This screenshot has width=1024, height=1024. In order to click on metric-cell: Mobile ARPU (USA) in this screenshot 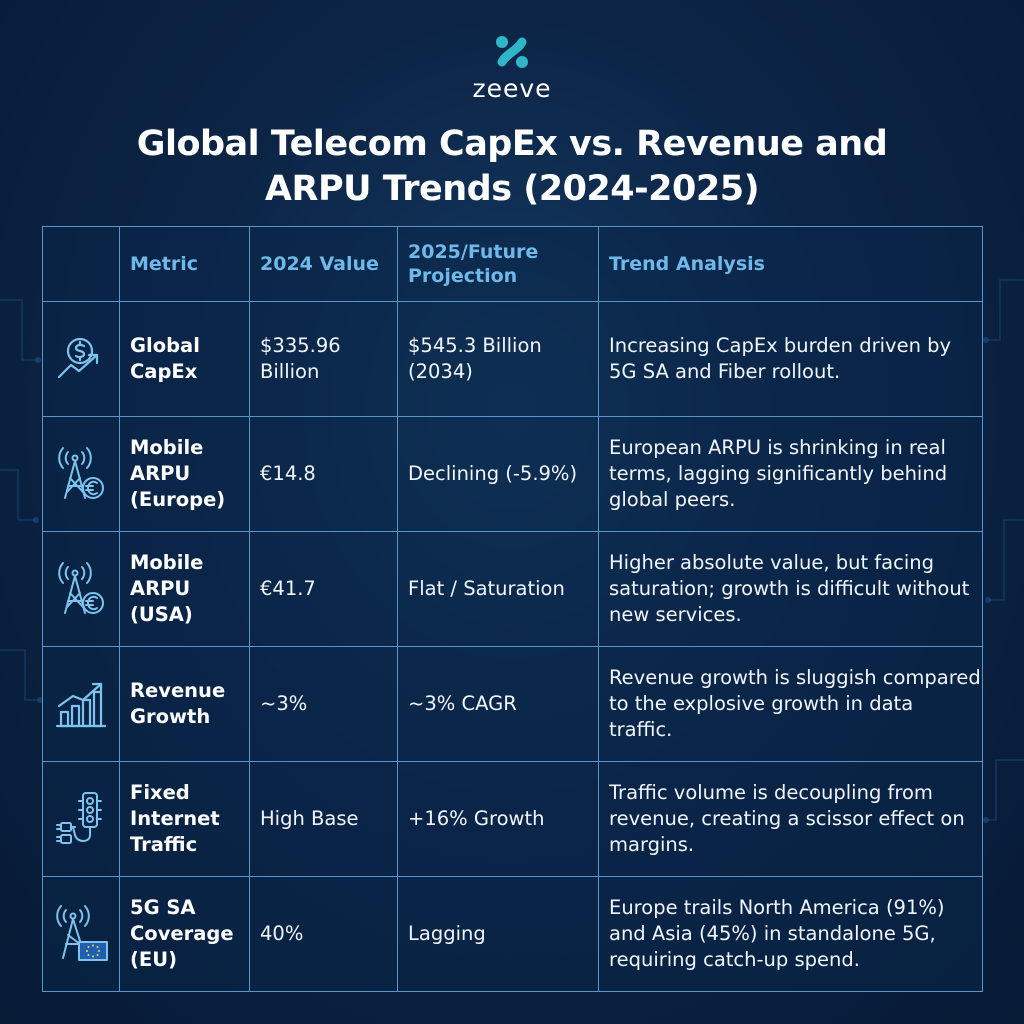, I will do `click(184, 589)`.